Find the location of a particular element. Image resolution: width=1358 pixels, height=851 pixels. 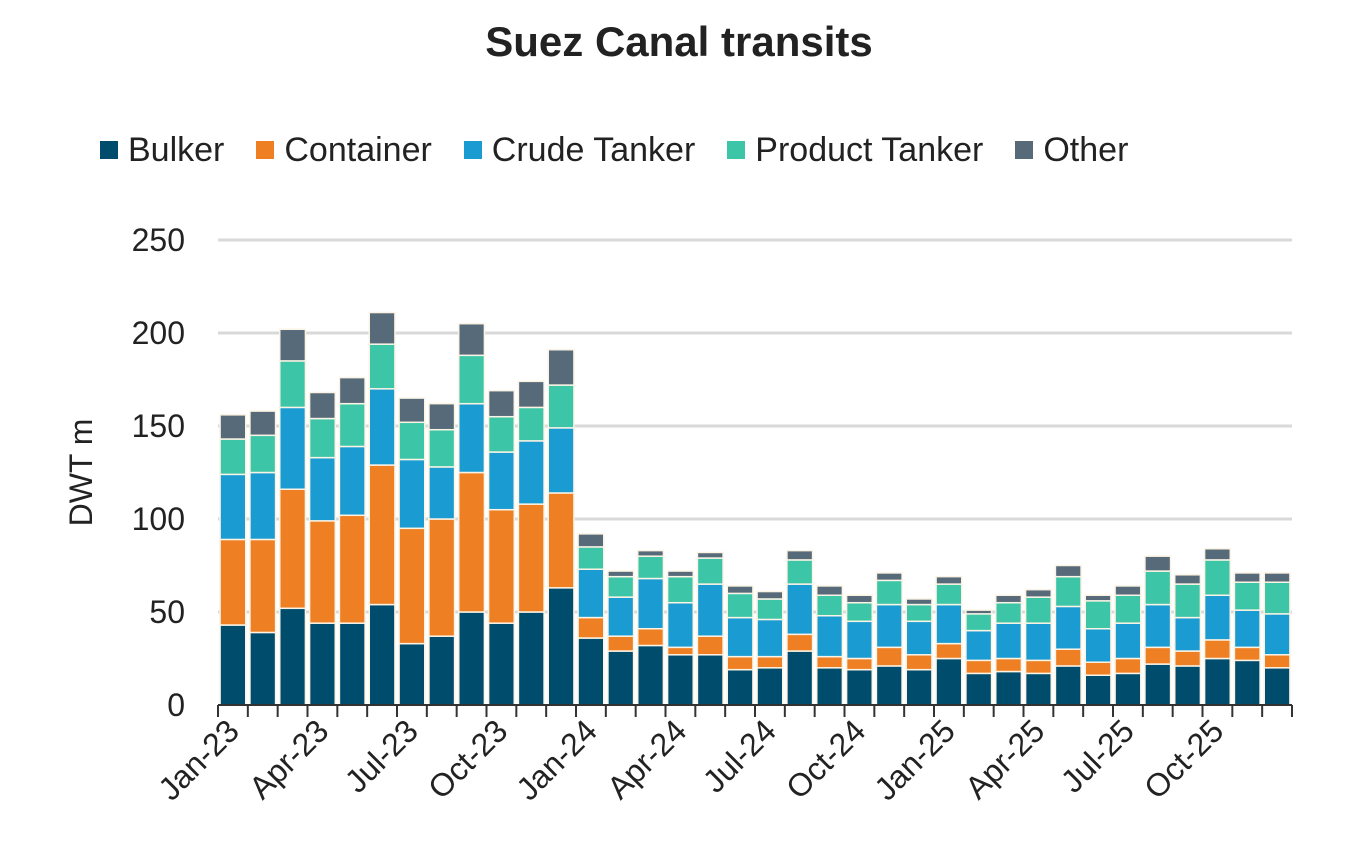

x-tick-label: Oct-25 is located at coordinates (1183, 758).